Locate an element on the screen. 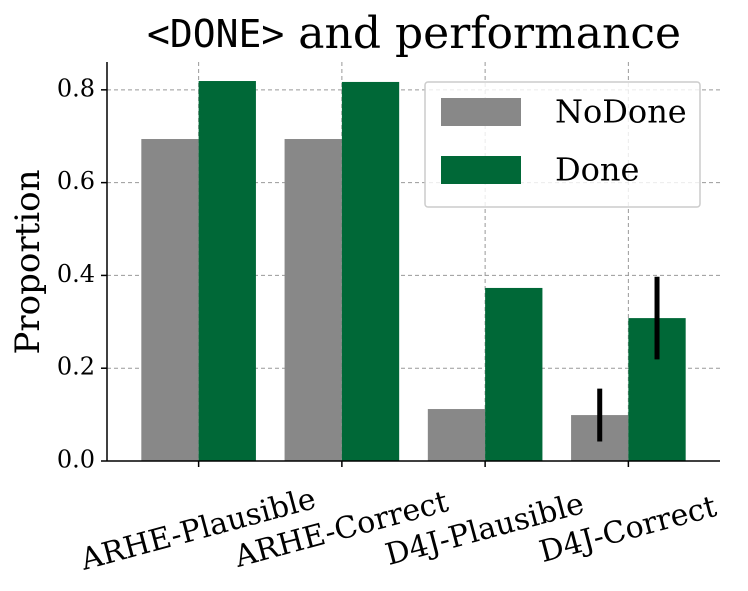  legend-label: NoDone is located at coordinates (621, 112).